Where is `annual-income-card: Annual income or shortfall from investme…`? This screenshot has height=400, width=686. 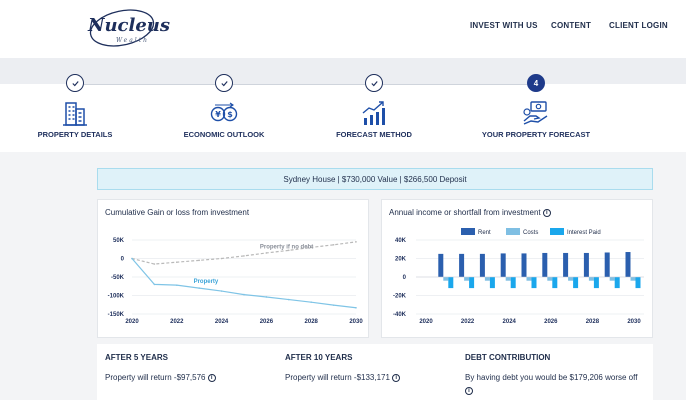
annual-income-card: Annual income or shortfall from investme… is located at coordinates (517, 268).